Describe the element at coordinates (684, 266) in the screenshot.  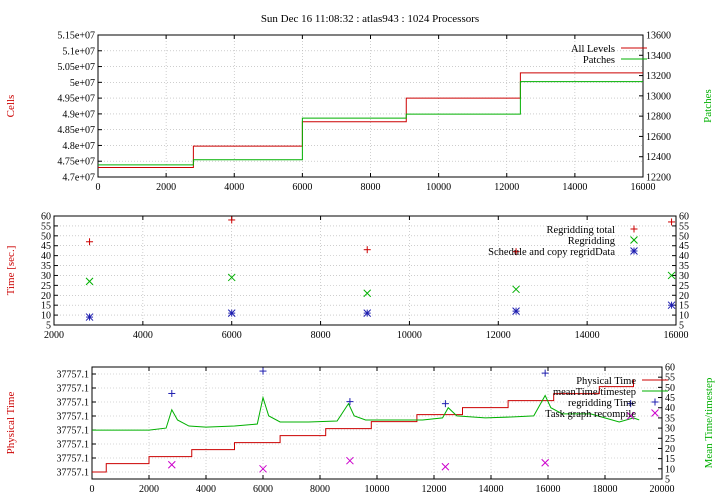
I see `y2-tick-label: 35` at that location.